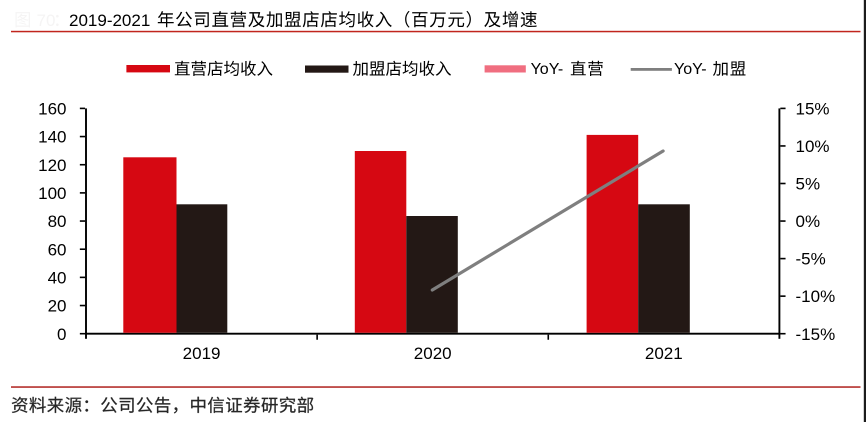 The height and width of the screenshot is (422, 866). Describe the element at coordinates (816, 334) in the screenshot. I see `svg-text: -15%` at that location.